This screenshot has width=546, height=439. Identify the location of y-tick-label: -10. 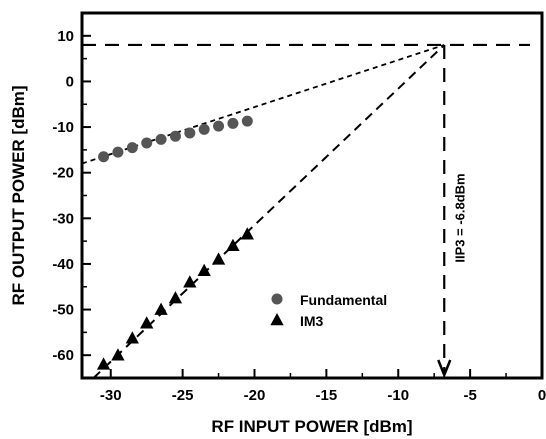
(63, 127).